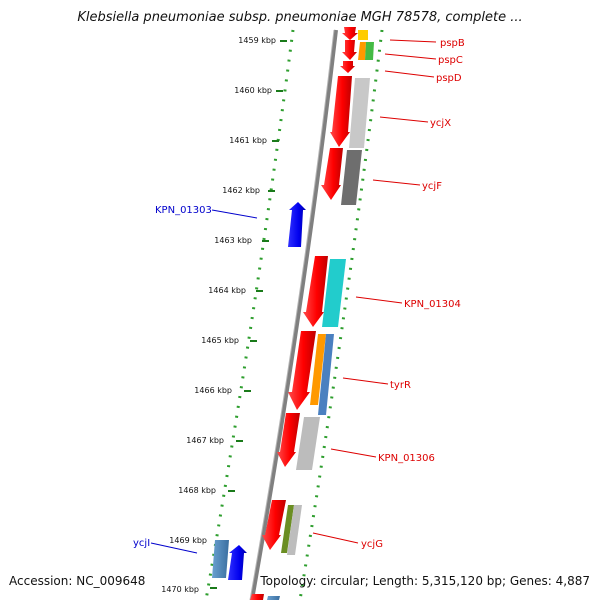  What do you see at coordinates (259, 391) in the screenshot?
I see `forward-strand-genes` at bounding box center [259, 391].